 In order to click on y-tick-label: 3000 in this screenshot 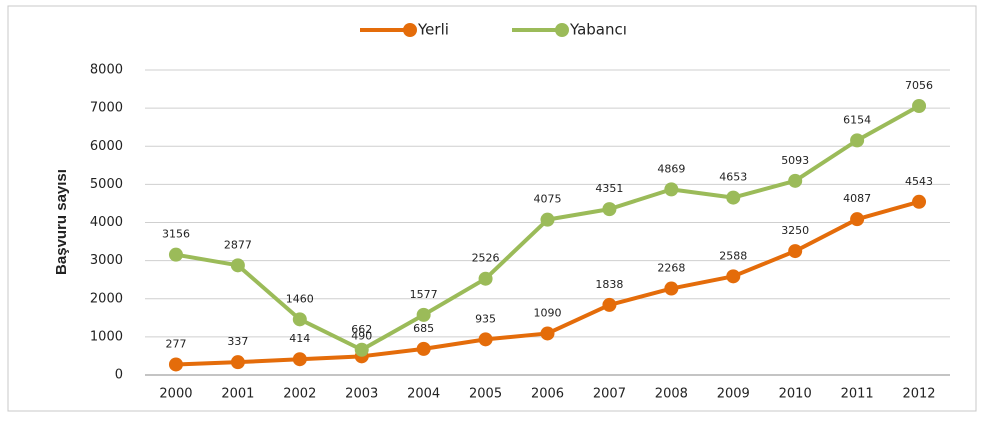, I will do `click(106, 260)`.